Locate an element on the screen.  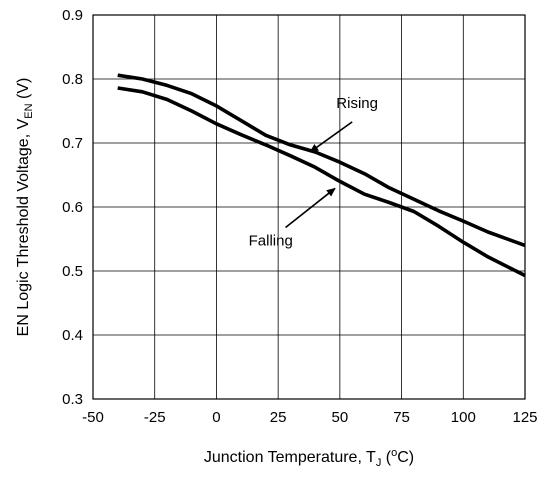
x-axis-label-open: ( is located at coordinates (386, 457).